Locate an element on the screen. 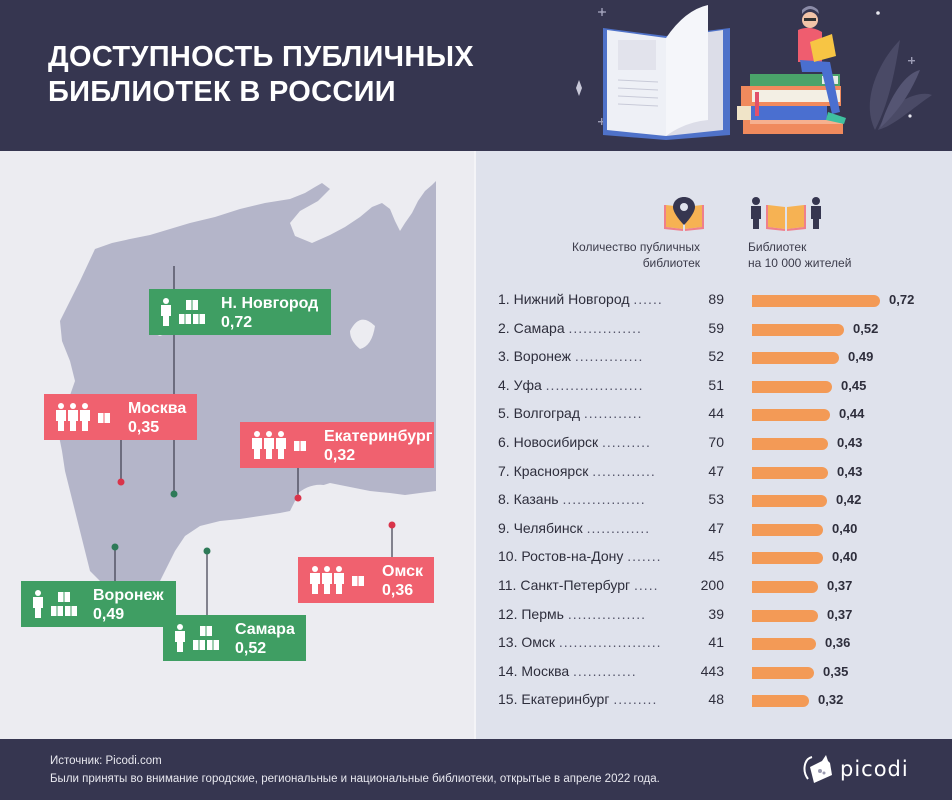  row-bar-value: 0,43 is located at coordinates (850, 442).